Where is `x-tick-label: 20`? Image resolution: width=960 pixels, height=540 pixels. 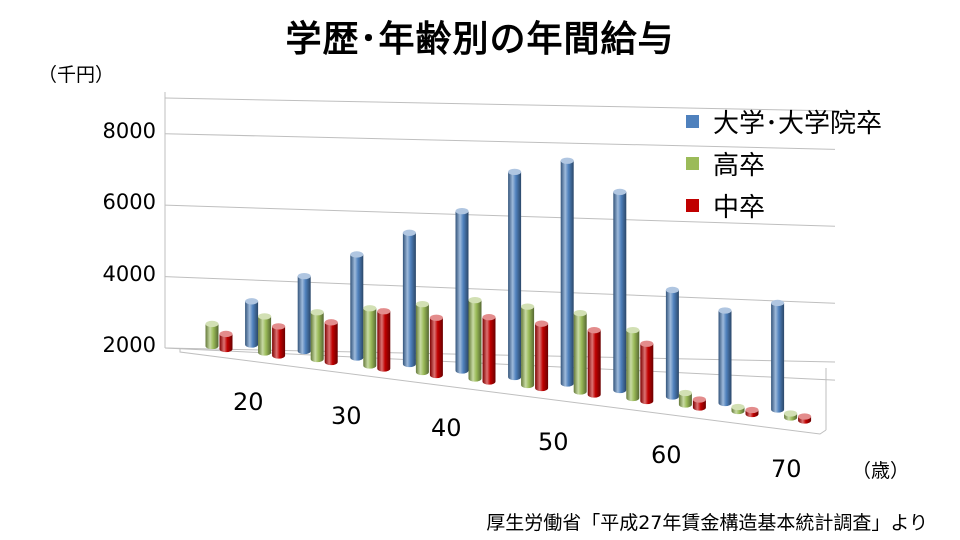
x-tick-label: 20 is located at coordinates (248, 402).